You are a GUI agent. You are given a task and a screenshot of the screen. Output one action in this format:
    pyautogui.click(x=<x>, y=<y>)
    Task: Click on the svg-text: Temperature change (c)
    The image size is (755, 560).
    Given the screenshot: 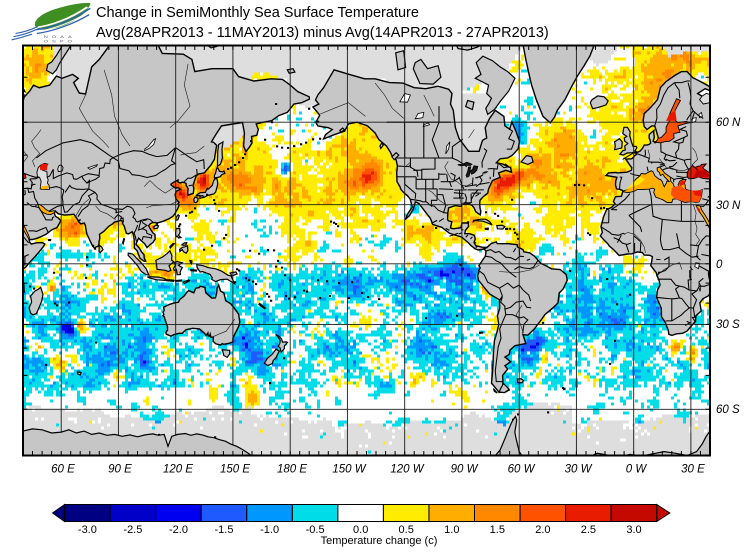 What is the action you would take?
    pyautogui.click(x=379, y=541)
    